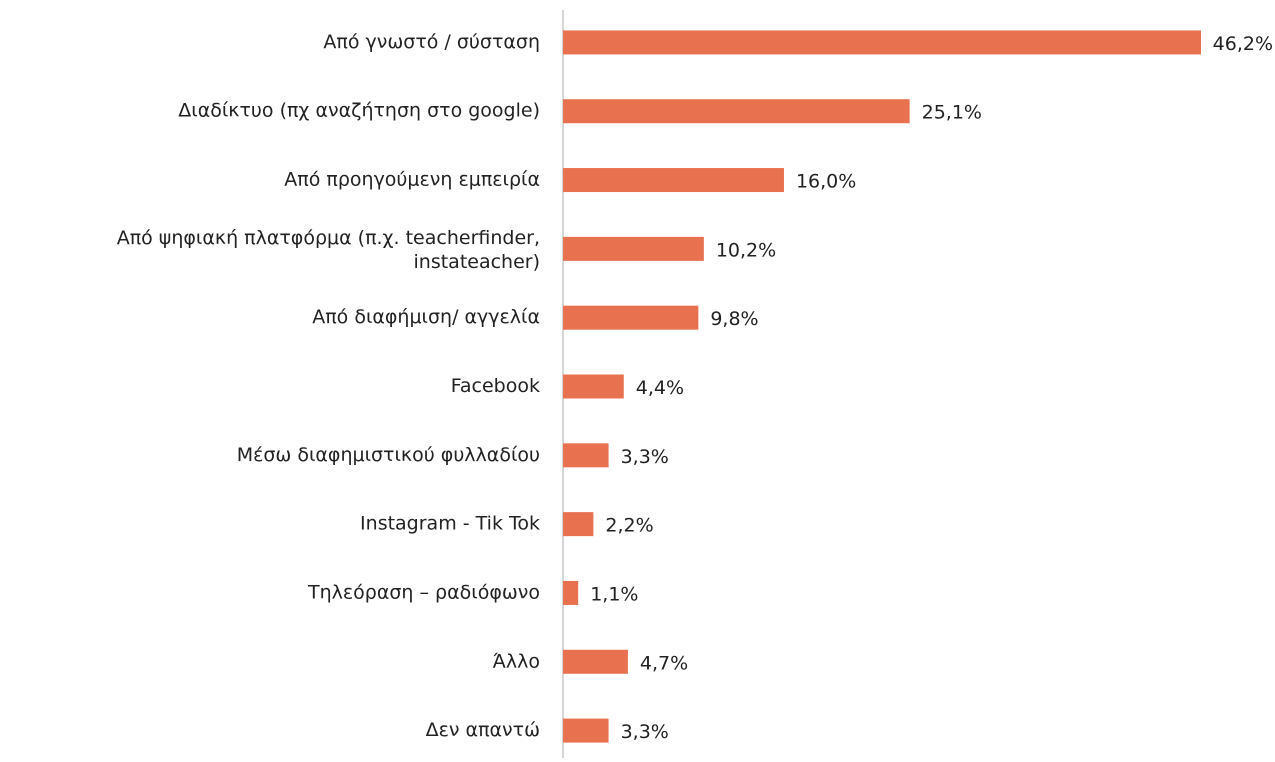 This screenshot has height=762, width=1275. I want to click on category-label: Άλλο, so click(516, 661).